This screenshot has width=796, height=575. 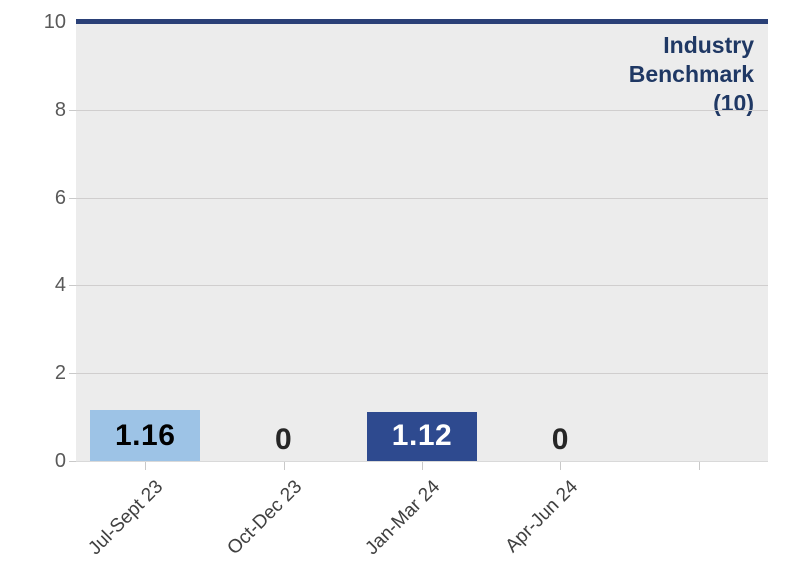 I want to click on benchmark-label-line2: Benchmark, so click(x=691, y=74).